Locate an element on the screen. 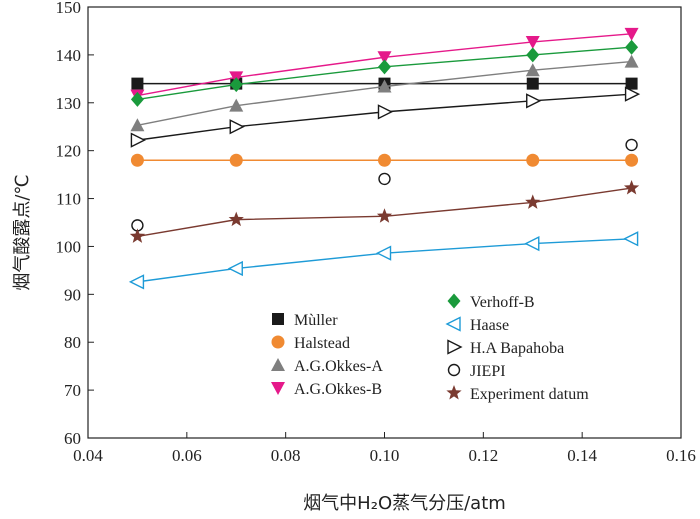  y-tick-label: 90 is located at coordinates (72, 294).